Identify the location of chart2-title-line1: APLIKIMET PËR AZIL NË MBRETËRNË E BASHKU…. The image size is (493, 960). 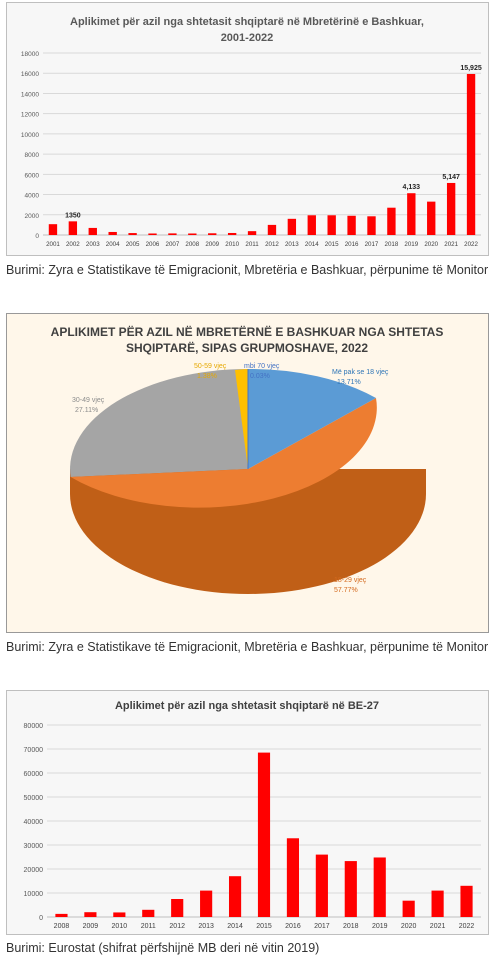
(247, 331).